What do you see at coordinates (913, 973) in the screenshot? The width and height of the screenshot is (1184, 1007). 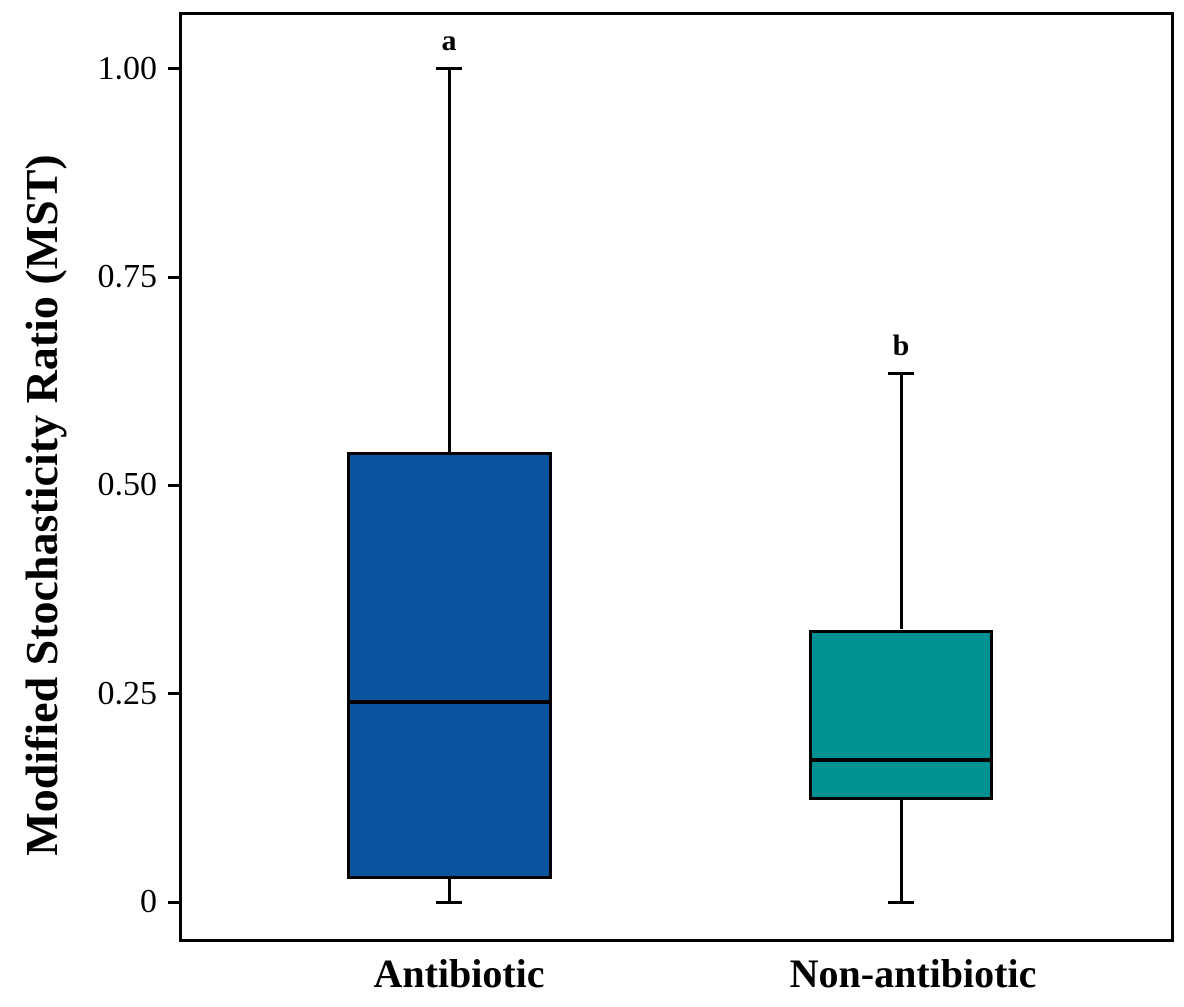 I see `x-category-label-non-antibiotic: Non-antibiotic` at bounding box center [913, 973].